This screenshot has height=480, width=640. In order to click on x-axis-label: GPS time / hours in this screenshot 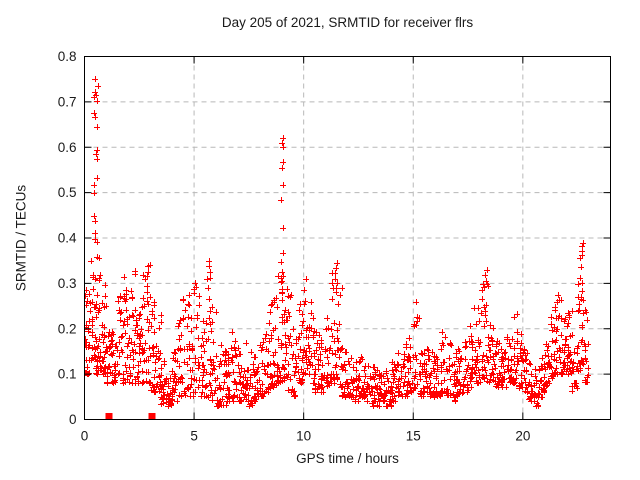, I will do `click(347, 458)`.